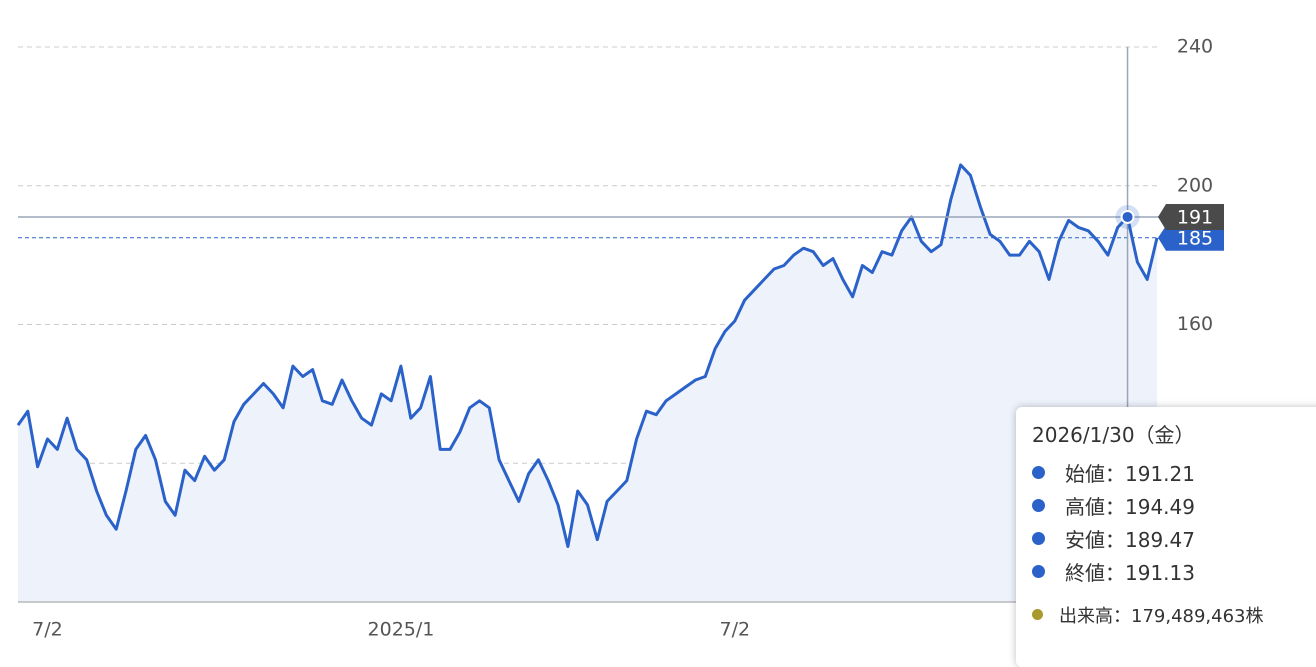  I want to click on tooltip-row-text: 安値：189.47, so click(1130, 540).